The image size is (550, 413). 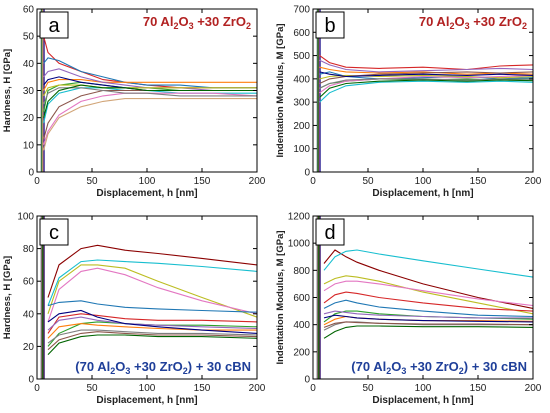 What do you see at coordinates (301, 33) in the screenshot?
I see `y-tick-label: 600` at bounding box center [301, 33].